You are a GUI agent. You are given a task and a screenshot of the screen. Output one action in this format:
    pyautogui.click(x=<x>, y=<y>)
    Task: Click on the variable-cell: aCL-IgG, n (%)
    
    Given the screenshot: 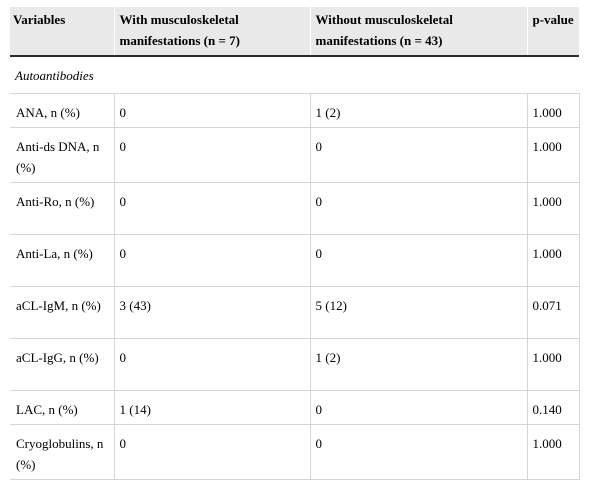 What is the action you would take?
    pyautogui.click(x=62, y=364)
    